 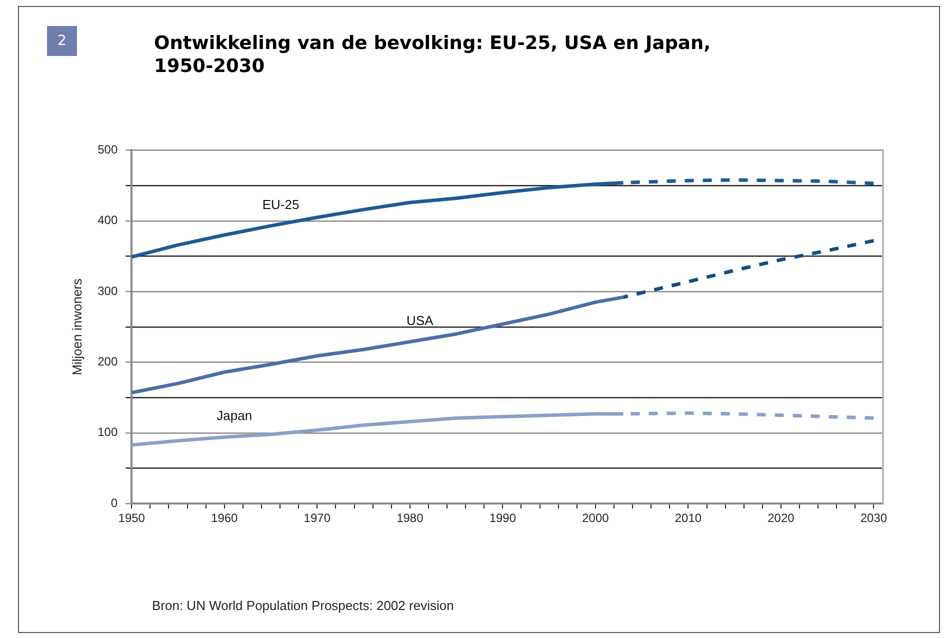 What do you see at coordinates (234, 416) in the screenshot?
I see `series-label: Japan` at bounding box center [234, 416].